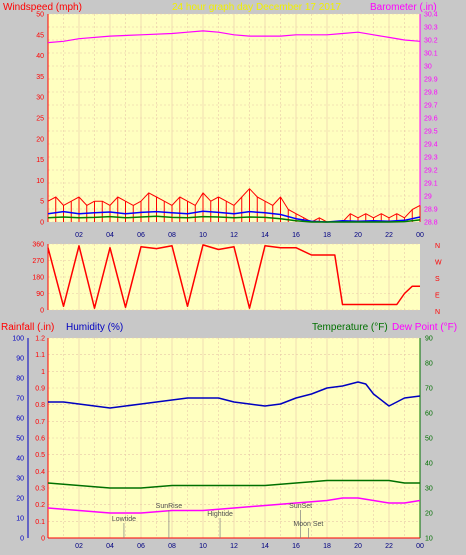  I want to click on temperature-tick-label: 60, so click(429, 414).